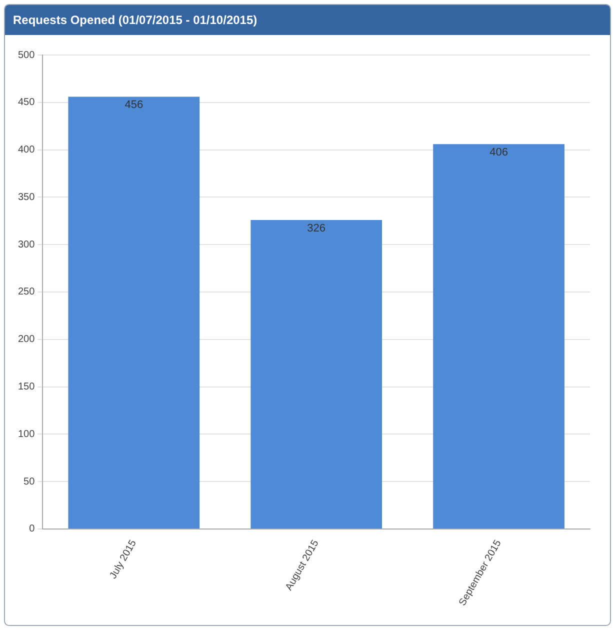 This screenshot has width=613, height=630. What do you see at coordinates (499, 152) in the screenshot?
I see `data-label: 406` at bounding box center [499, 152].